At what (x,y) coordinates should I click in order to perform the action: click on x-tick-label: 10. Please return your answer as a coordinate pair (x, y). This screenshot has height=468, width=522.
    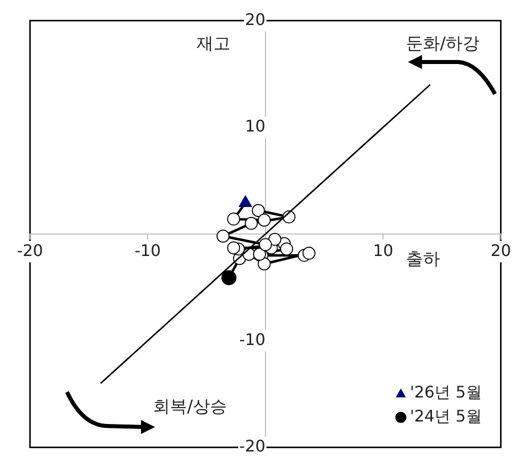
    Looking at the image, I should click on (383, 250).